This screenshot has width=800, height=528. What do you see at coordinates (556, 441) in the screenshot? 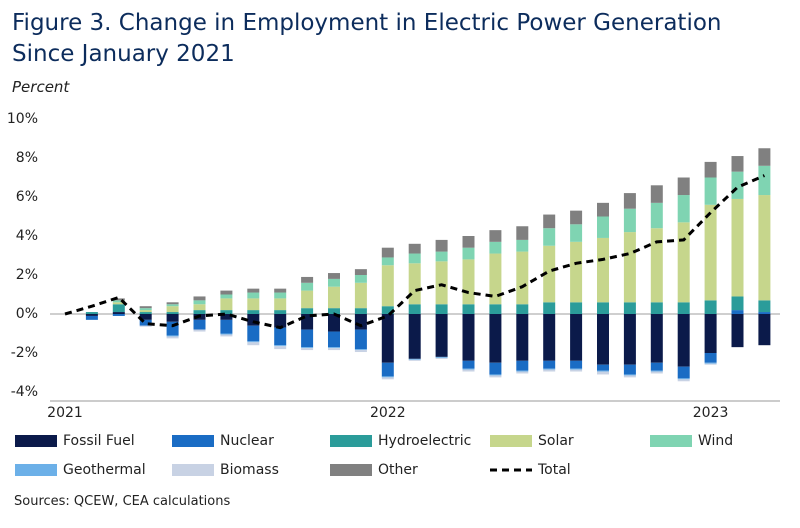
I see `legend-label: Solar` at bounding box center [556, 441].